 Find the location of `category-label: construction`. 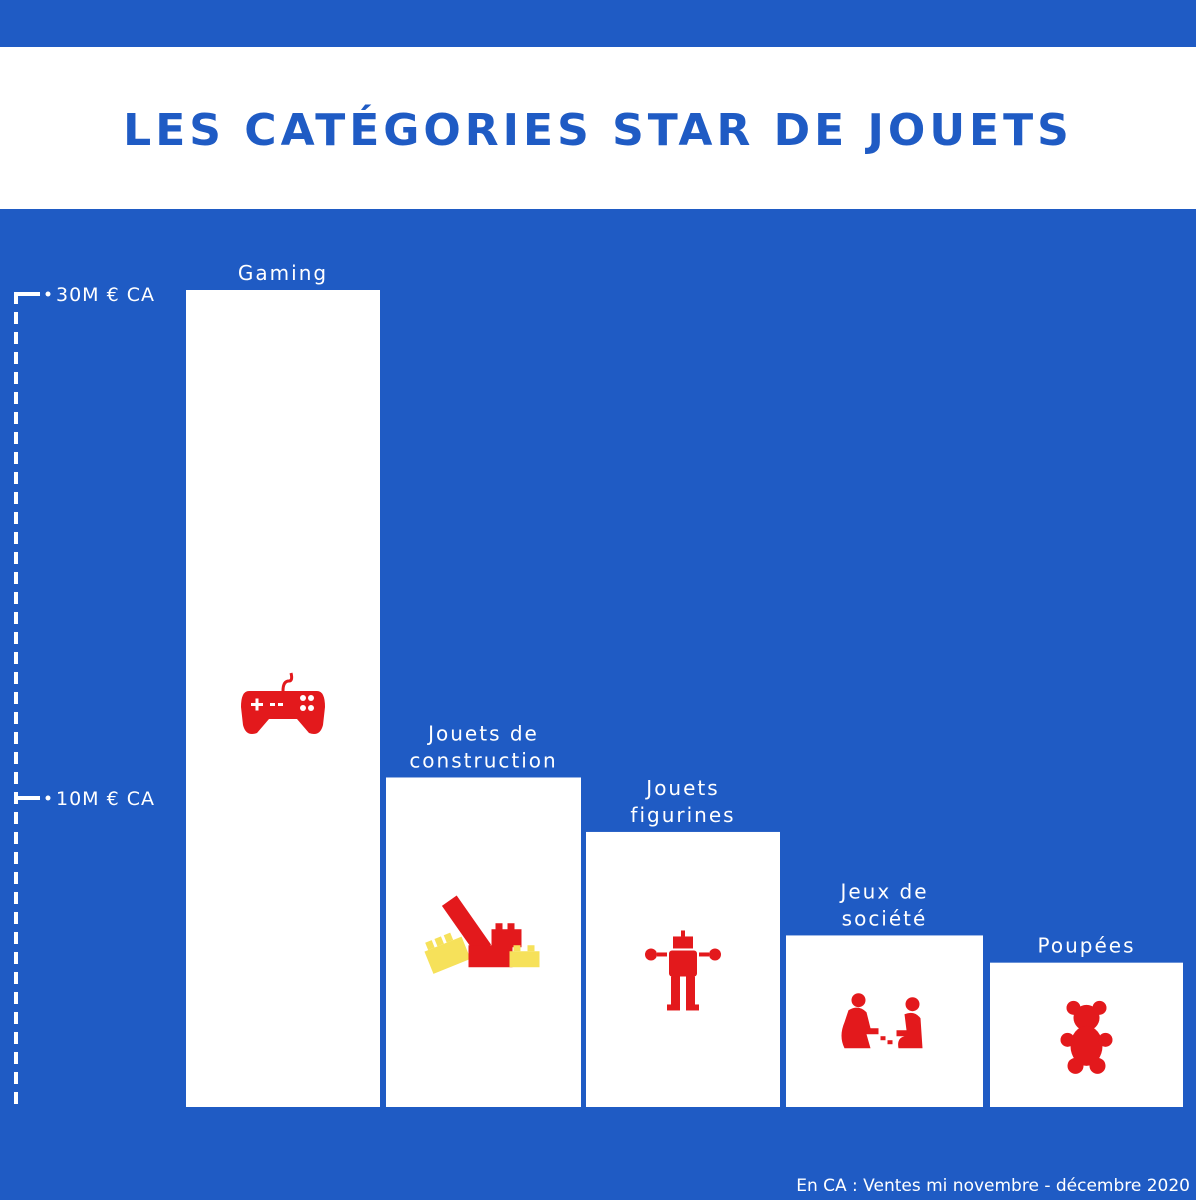

category-label: construction is located at coordinates (483, 760).